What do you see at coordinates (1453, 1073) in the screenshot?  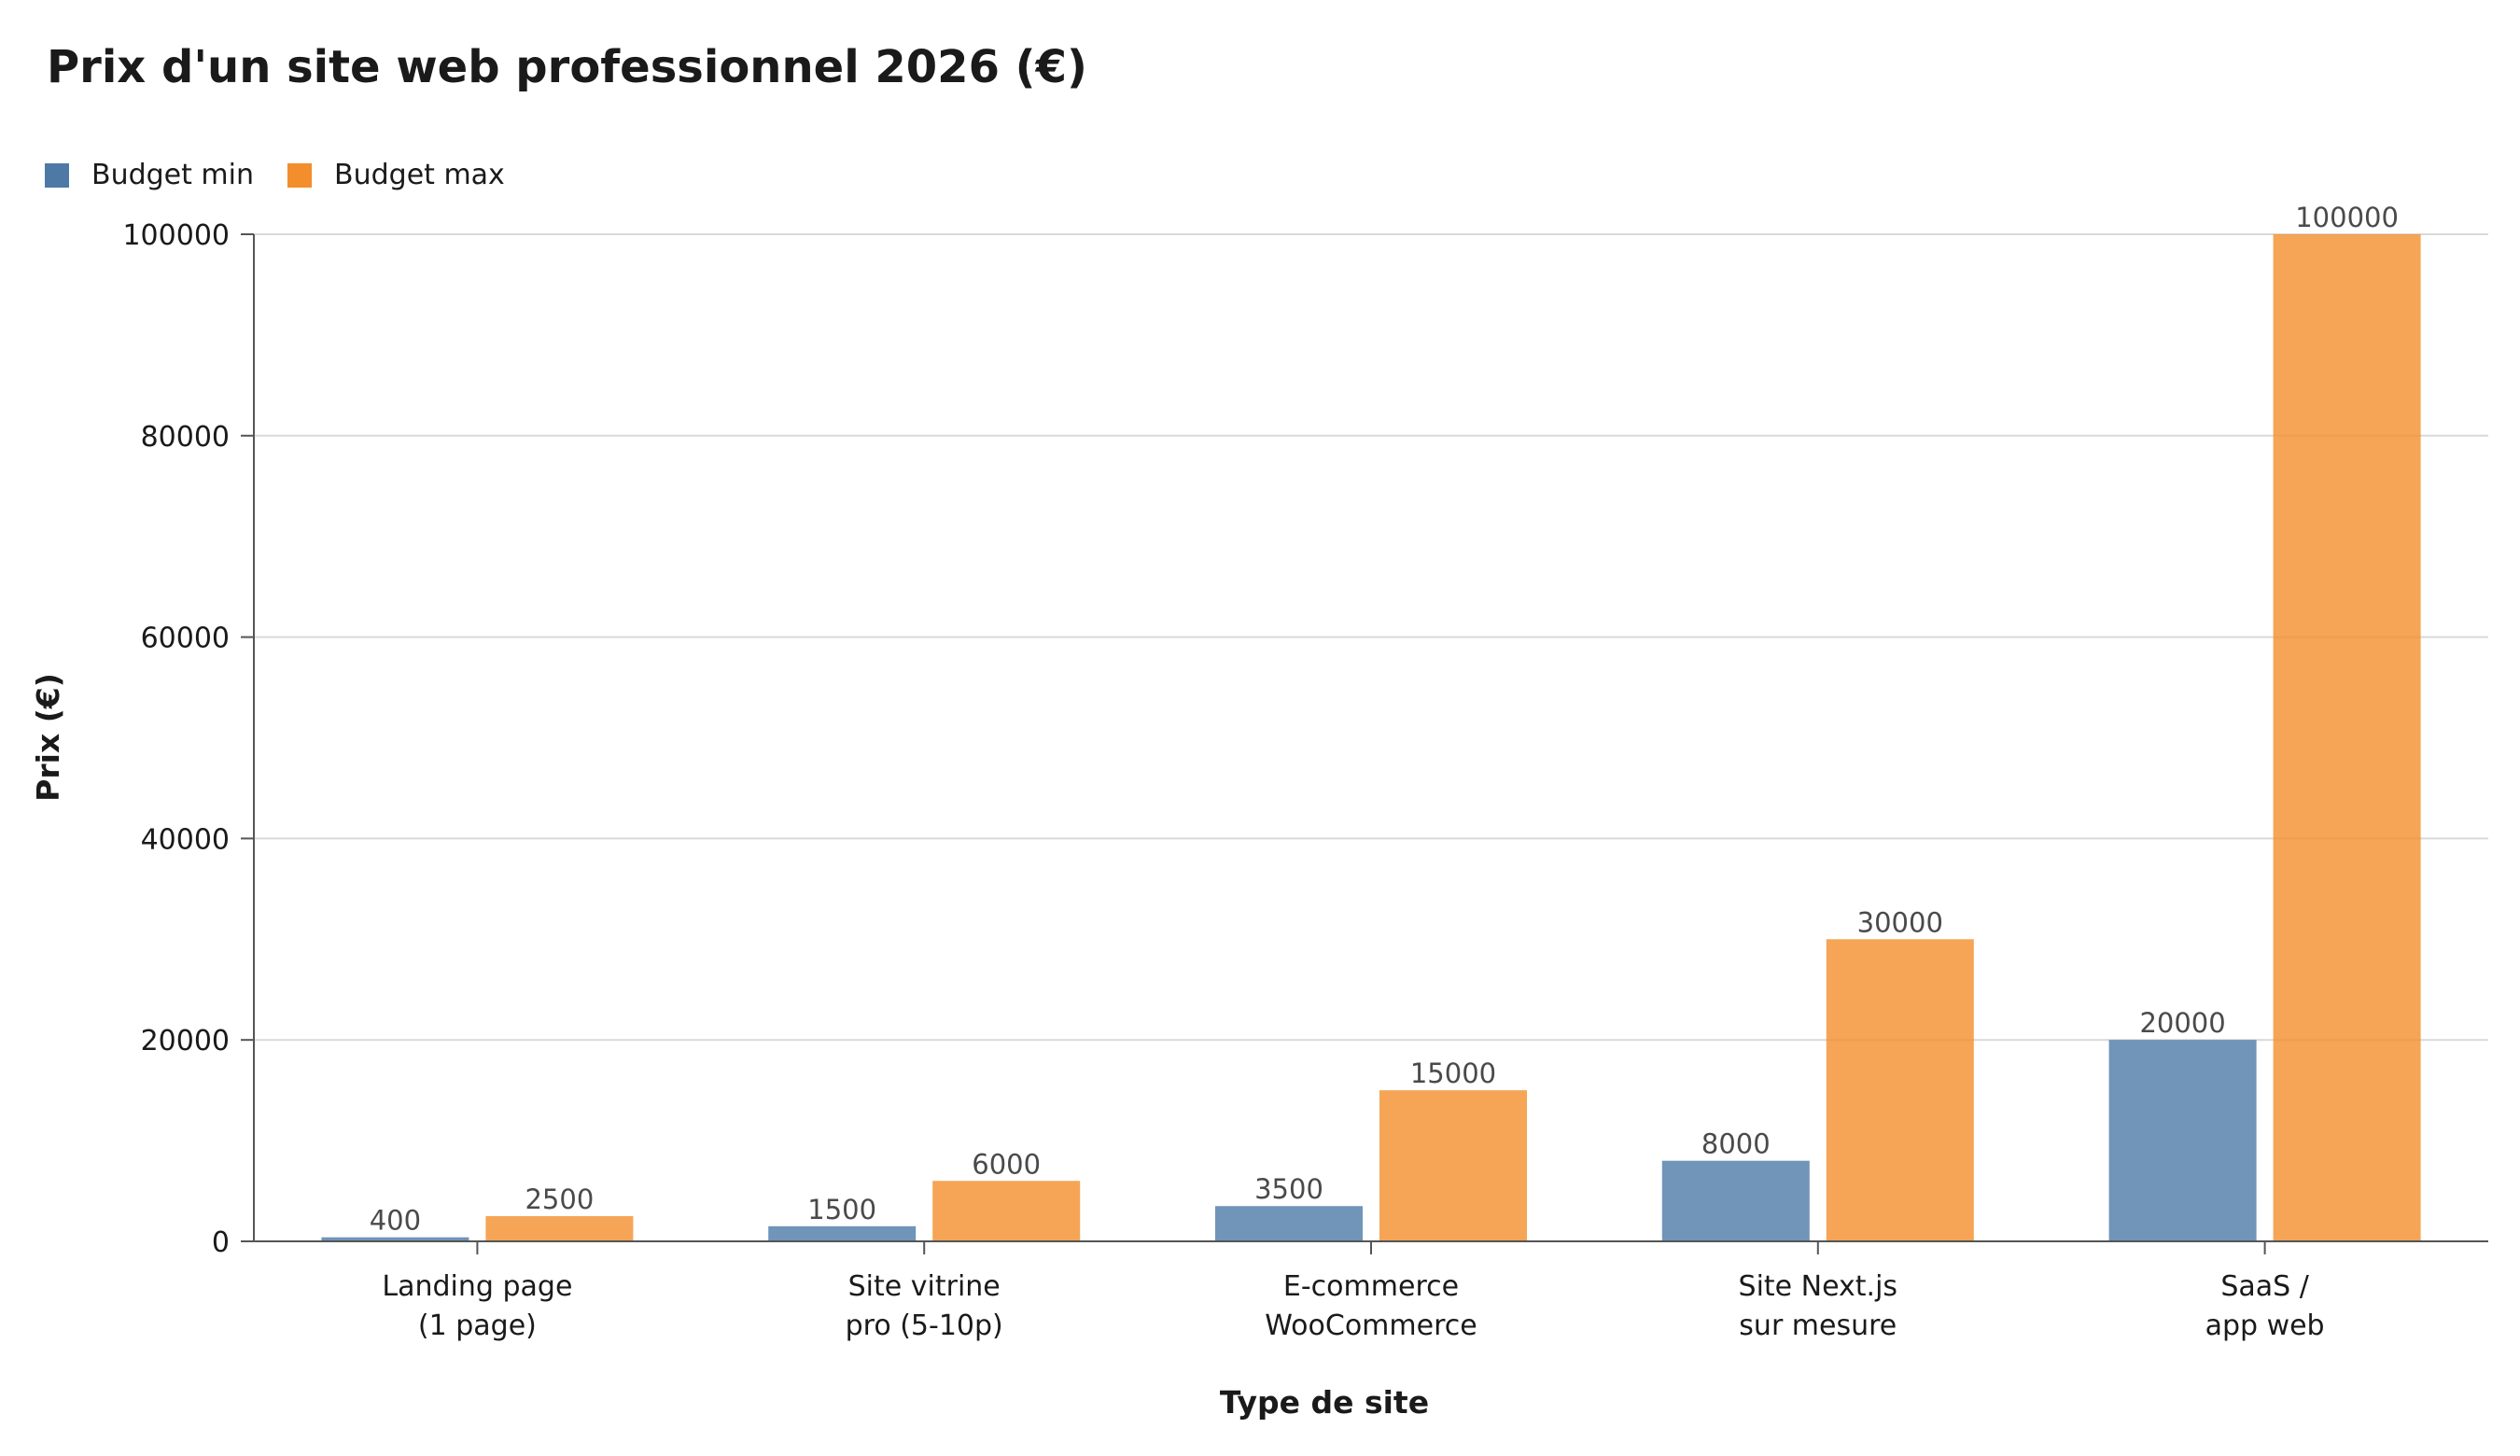 I see `data-label: 15000` at bounding box center [1453, 1073].